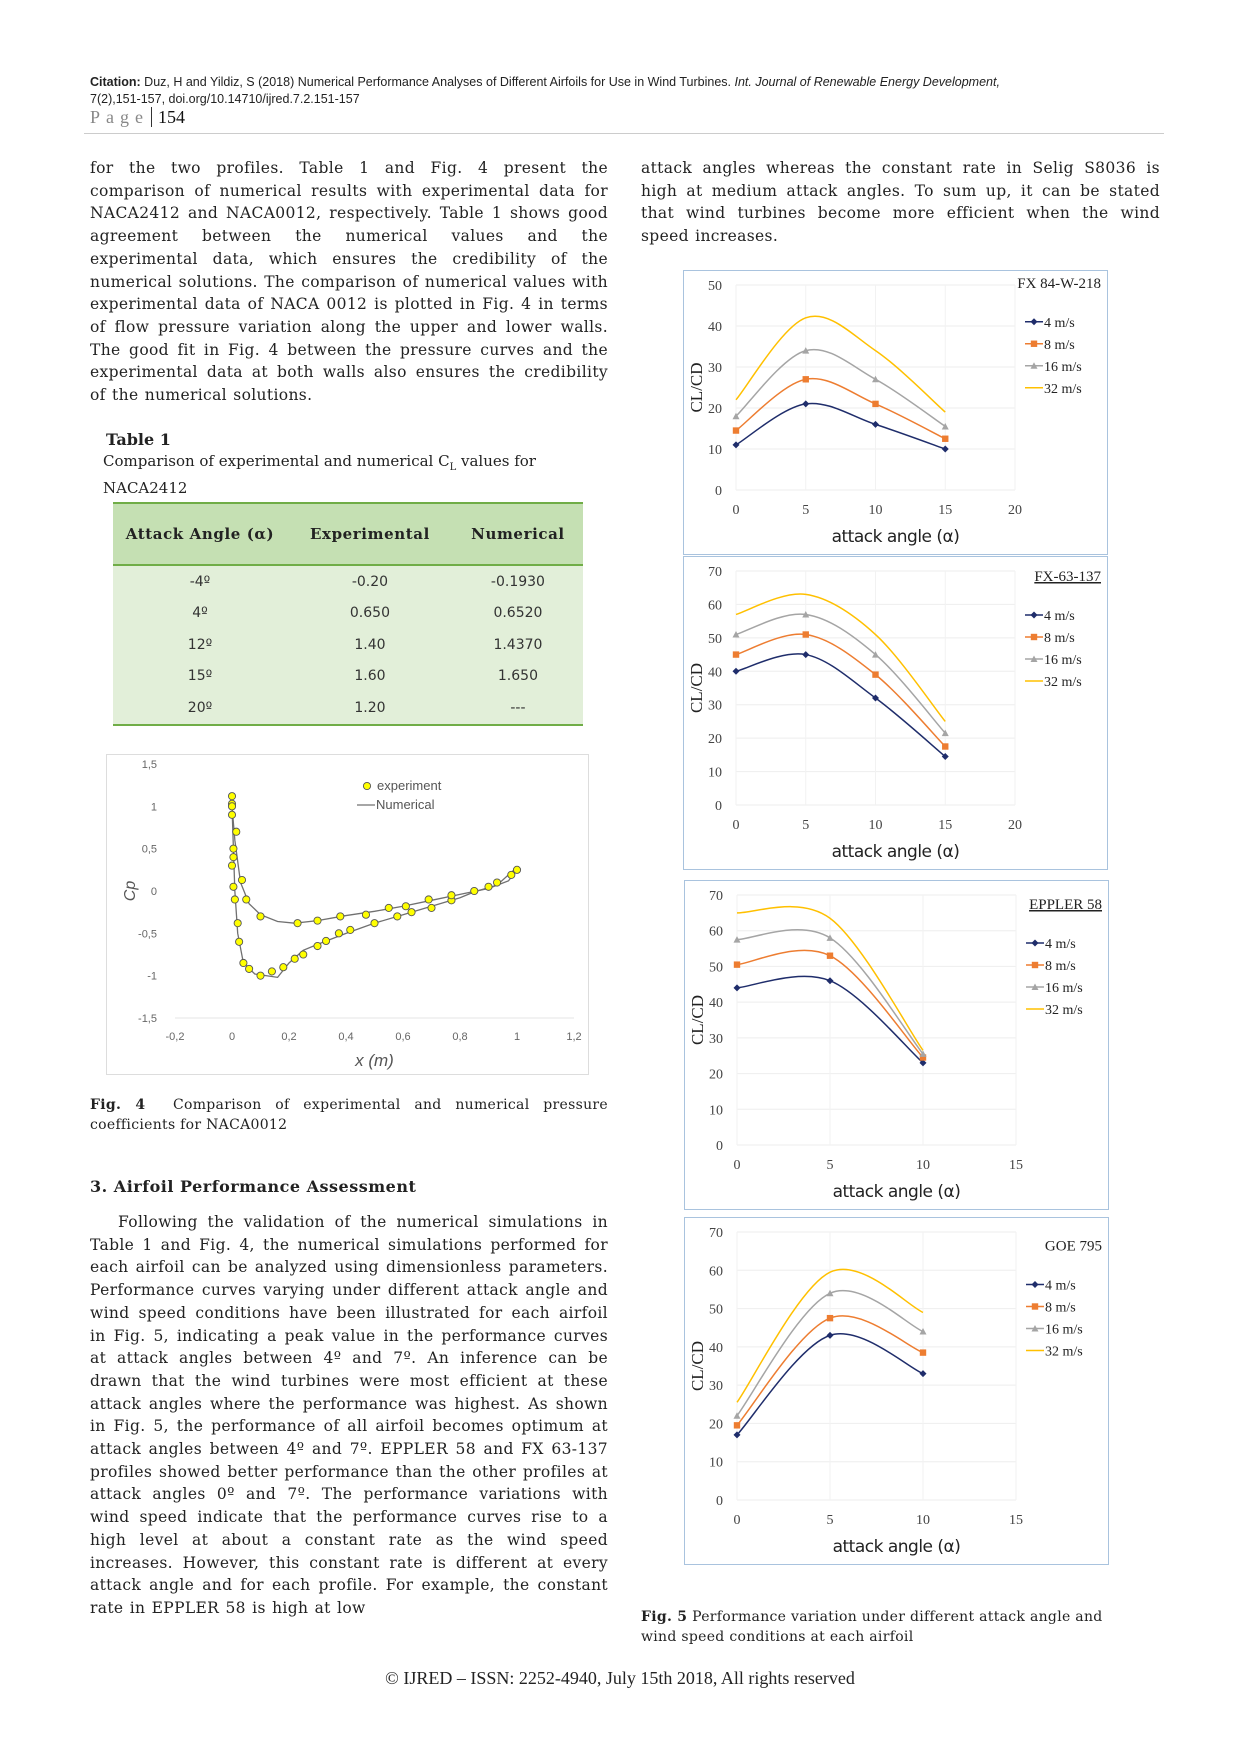 This screenshot has width=1240, height=1754. What do you see at coordinates (716, 1310) in the screenshot?
I see `y-tick-label: 50` at bounding box center [716, 1310].